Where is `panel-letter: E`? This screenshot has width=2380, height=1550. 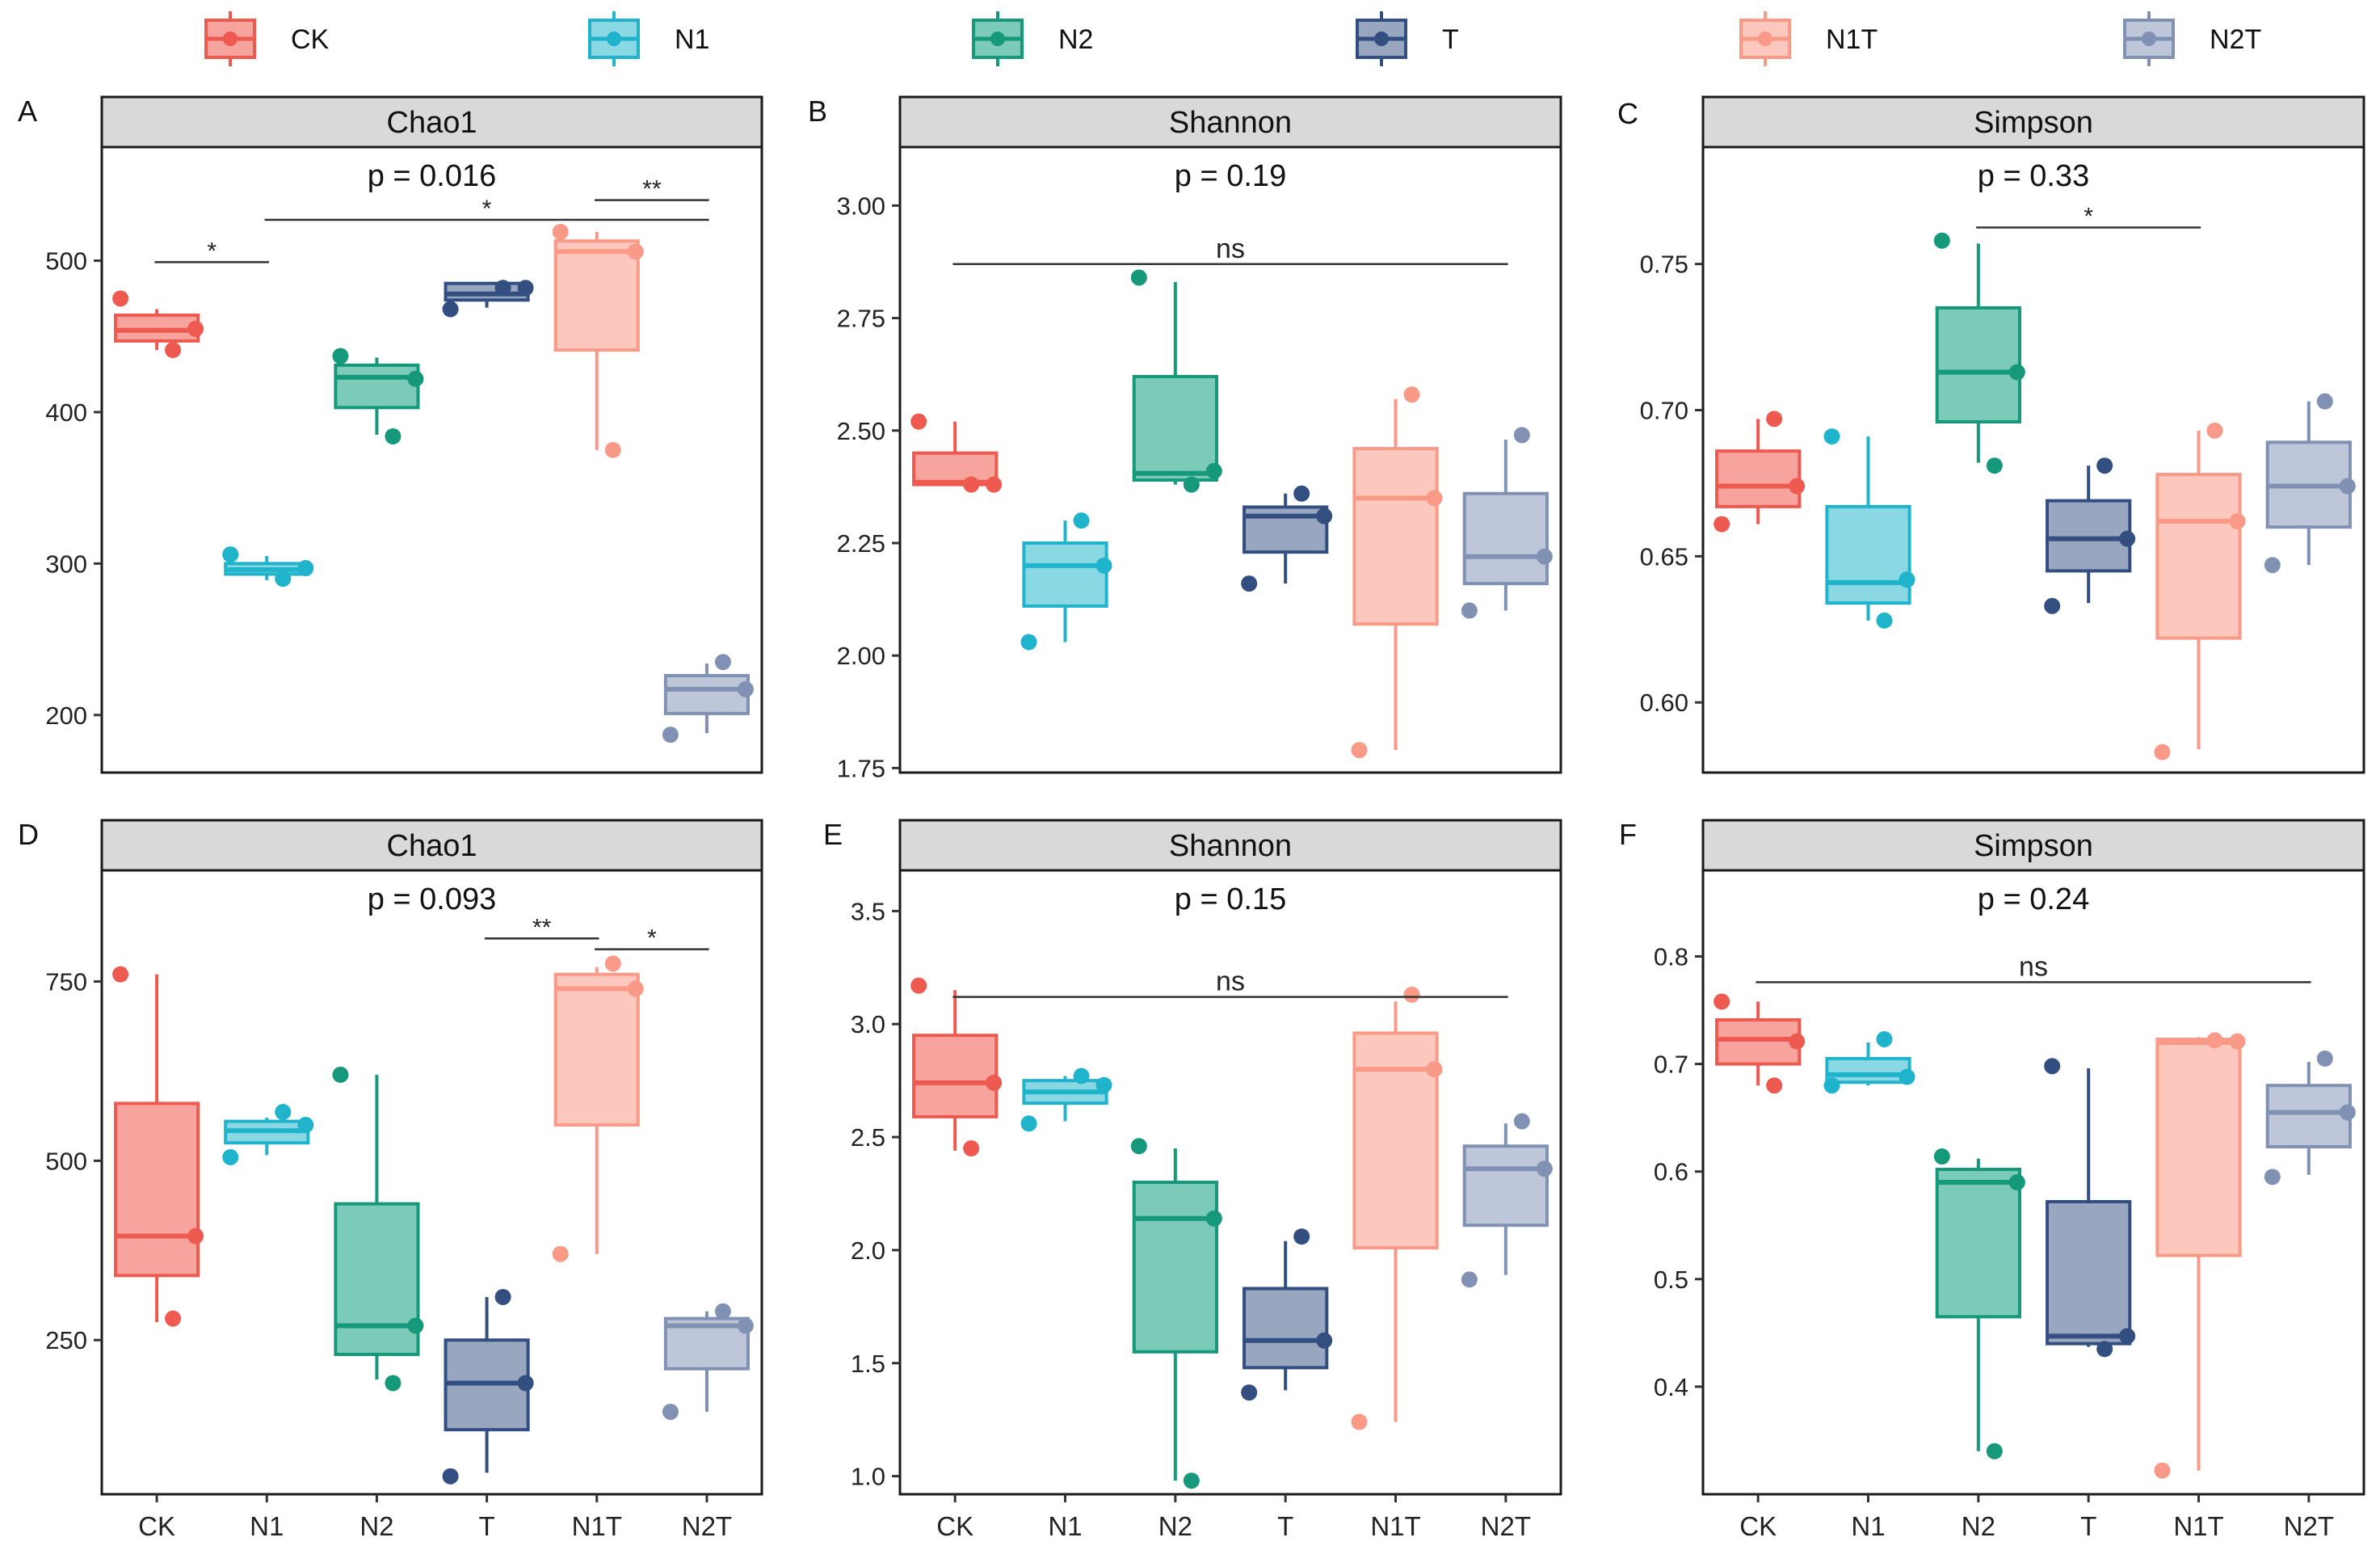
panel-letter: E is located at coordinates (833, 834).